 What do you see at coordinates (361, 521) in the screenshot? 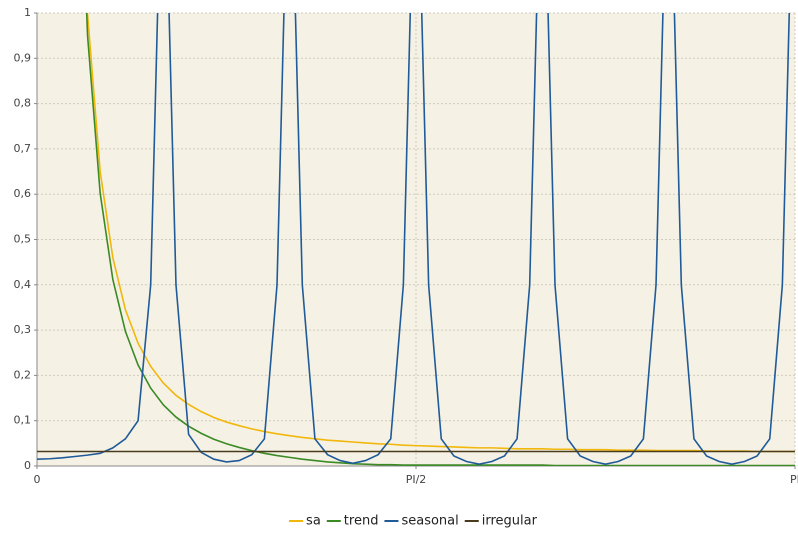
I see `legend-label: trend` at bounding box center [361, 521].